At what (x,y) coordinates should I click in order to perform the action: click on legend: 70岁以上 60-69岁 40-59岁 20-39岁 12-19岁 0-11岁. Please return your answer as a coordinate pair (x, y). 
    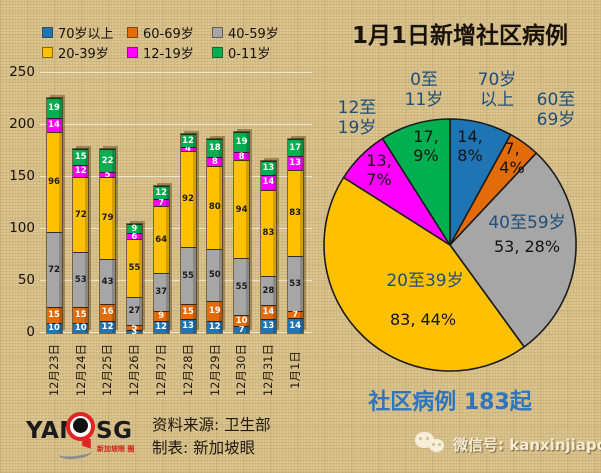
    Looking at the image, I should click on (176, 43).